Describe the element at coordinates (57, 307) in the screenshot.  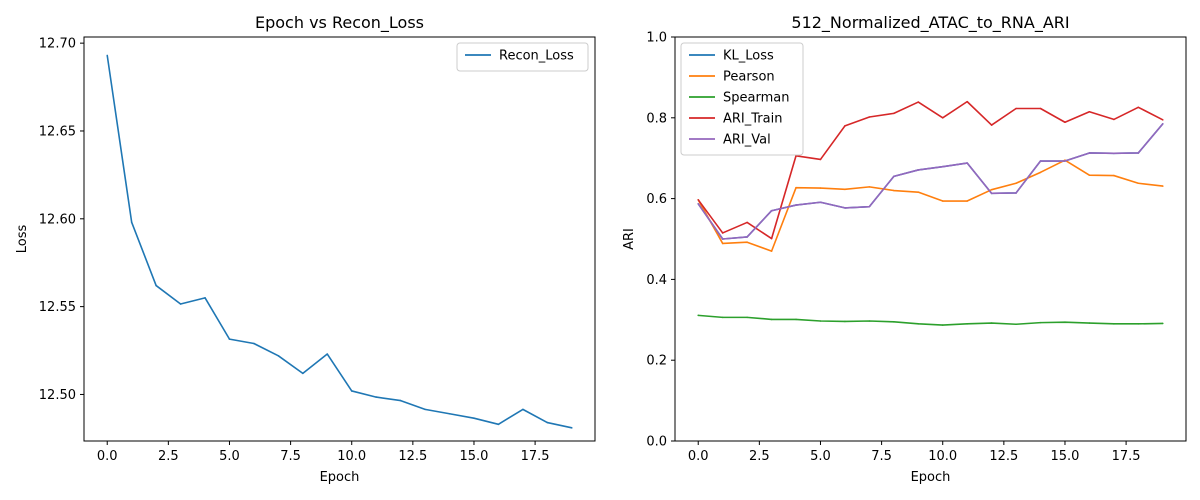
I see `y-tick-label: 12.55` at that location.